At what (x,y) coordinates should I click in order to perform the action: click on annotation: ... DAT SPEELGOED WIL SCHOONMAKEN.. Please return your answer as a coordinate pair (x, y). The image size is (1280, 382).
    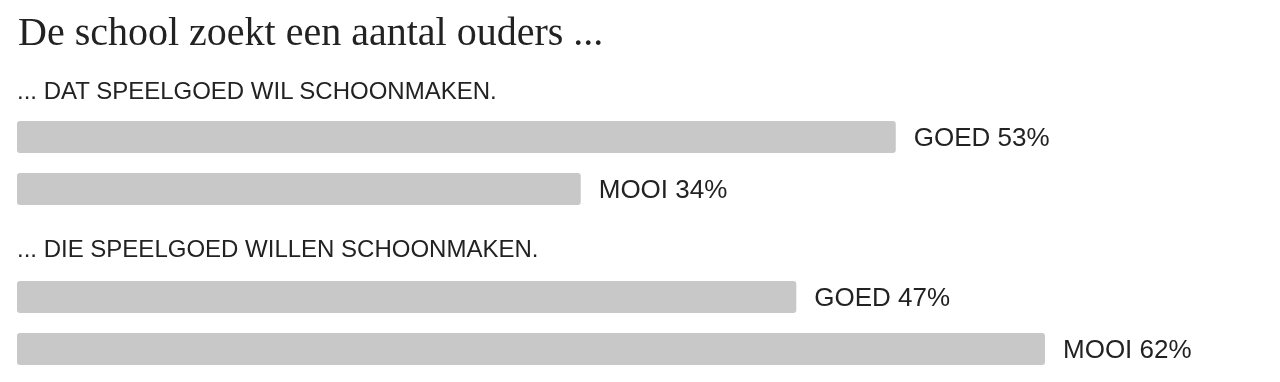
    Looking at the image, I should click on (257, 91).